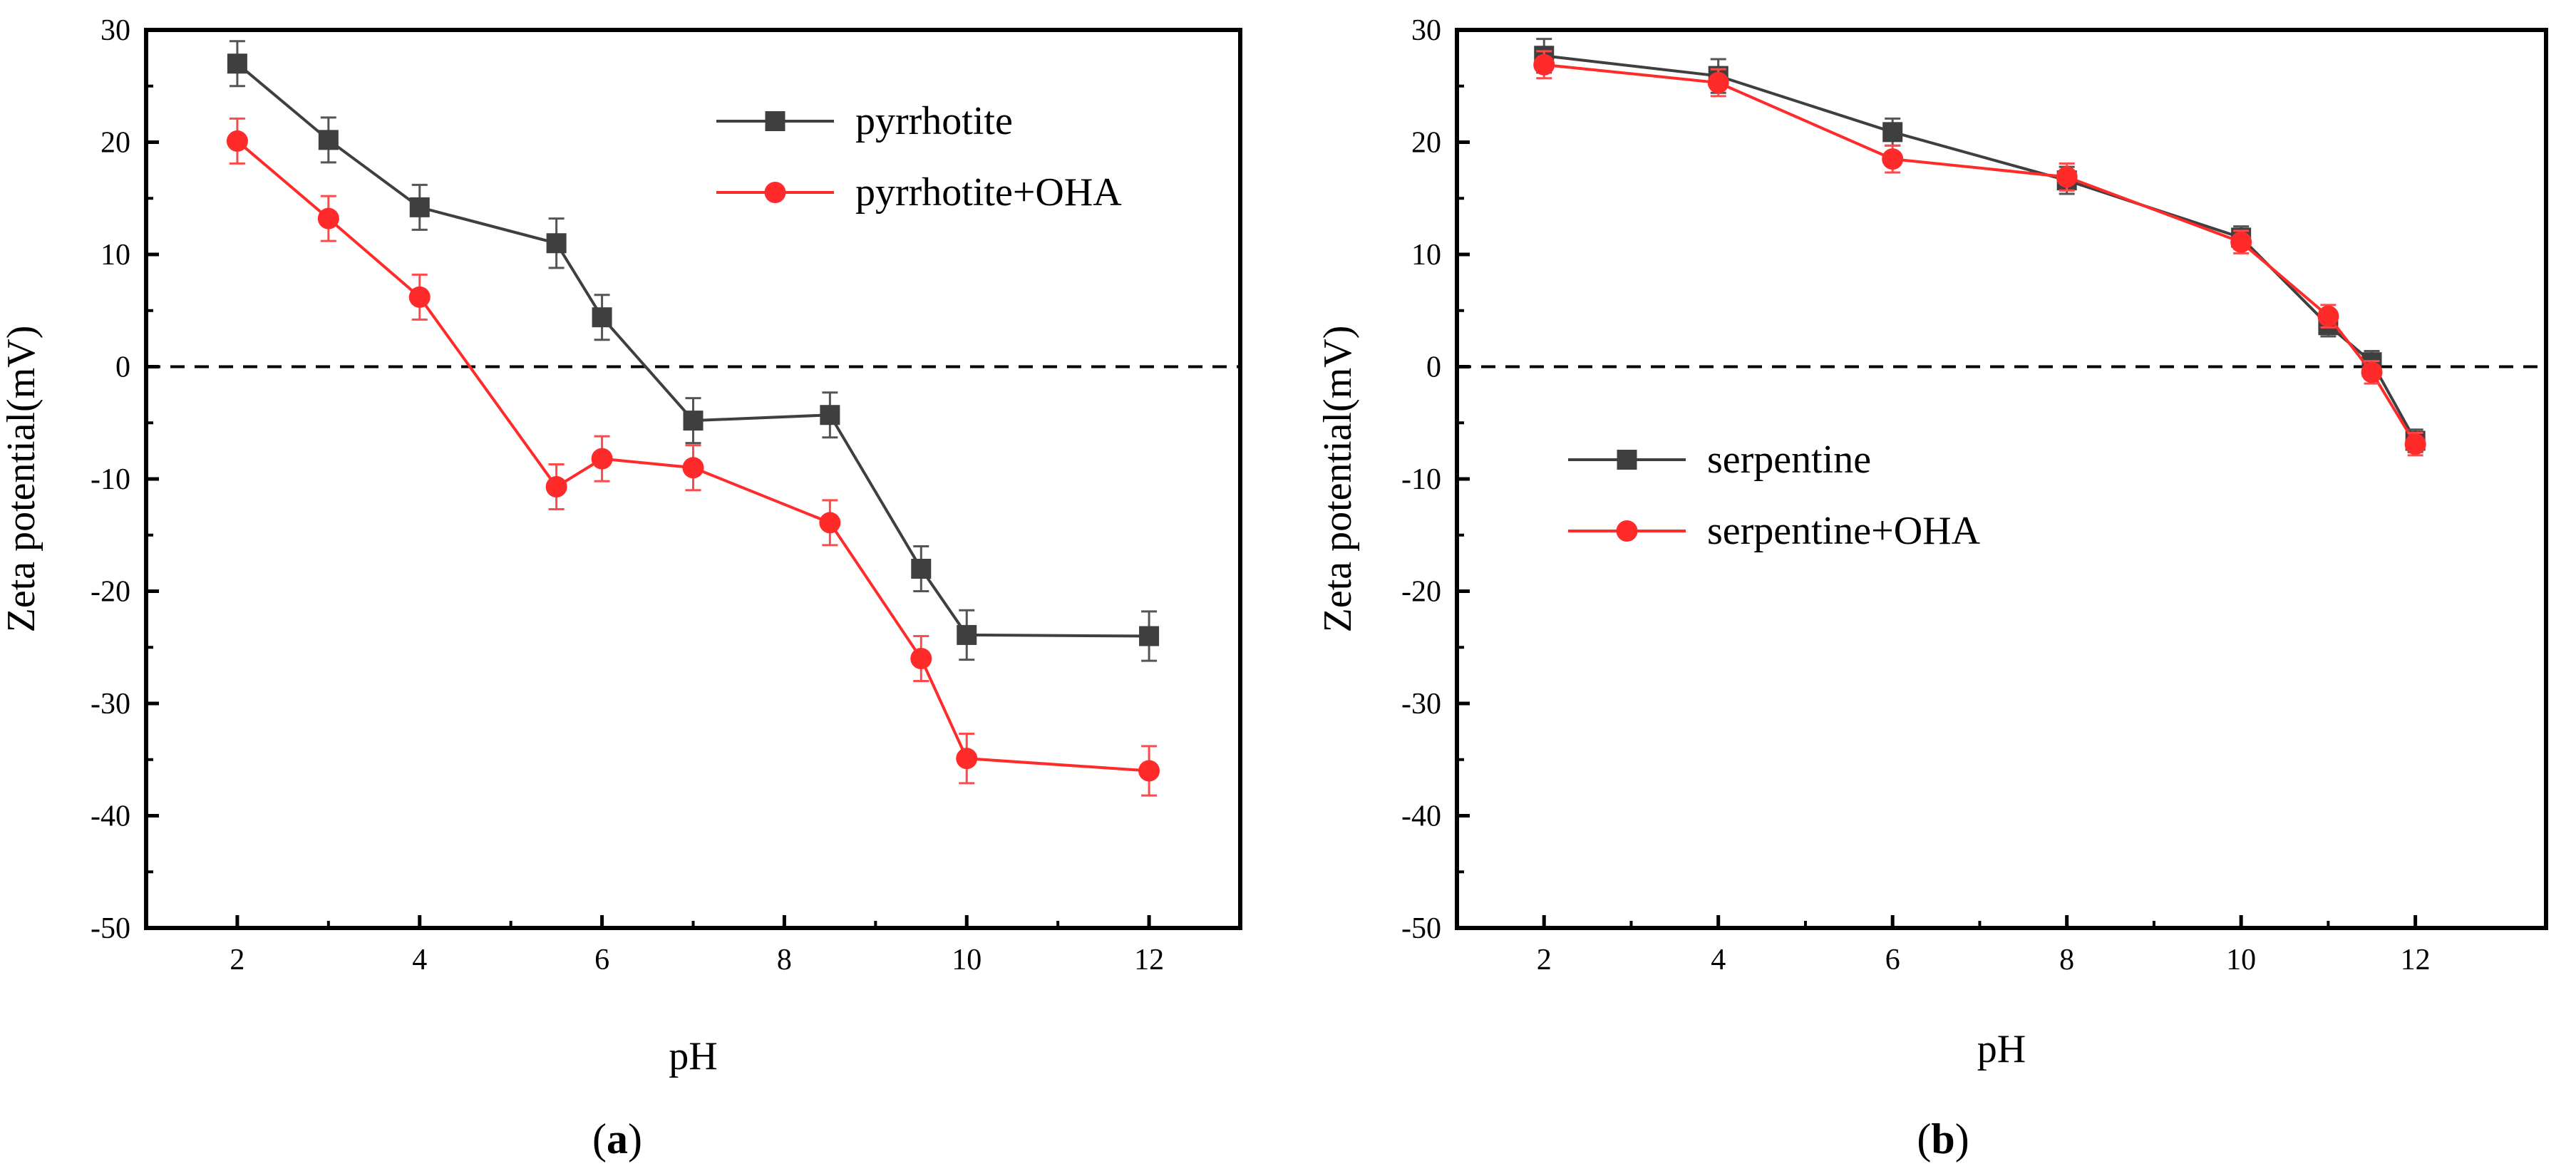 Image resolution: width=2576 pixels, height=1176 pixels. I want to click on x-tick-label-b: 12, so click(2416, 960).